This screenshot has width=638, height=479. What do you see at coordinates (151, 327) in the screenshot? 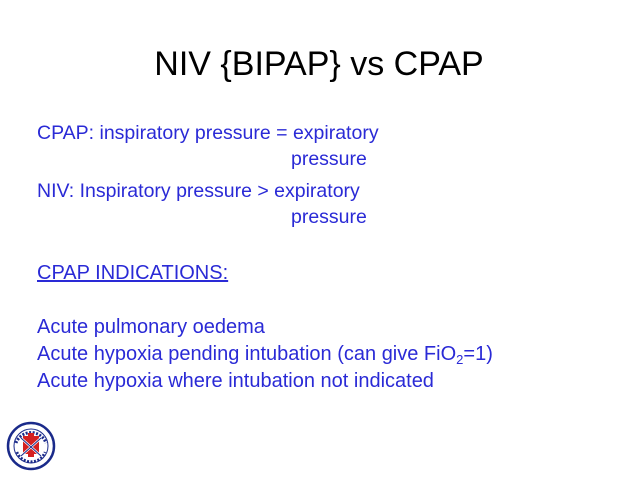
I see `indication-item: Acute pulmonary oedema` at bounding box center [151, 327].